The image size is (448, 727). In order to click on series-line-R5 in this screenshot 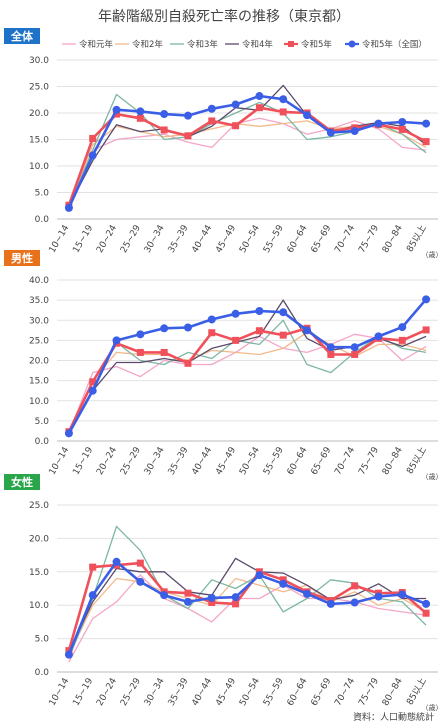, I will do `click(247, 156)`.